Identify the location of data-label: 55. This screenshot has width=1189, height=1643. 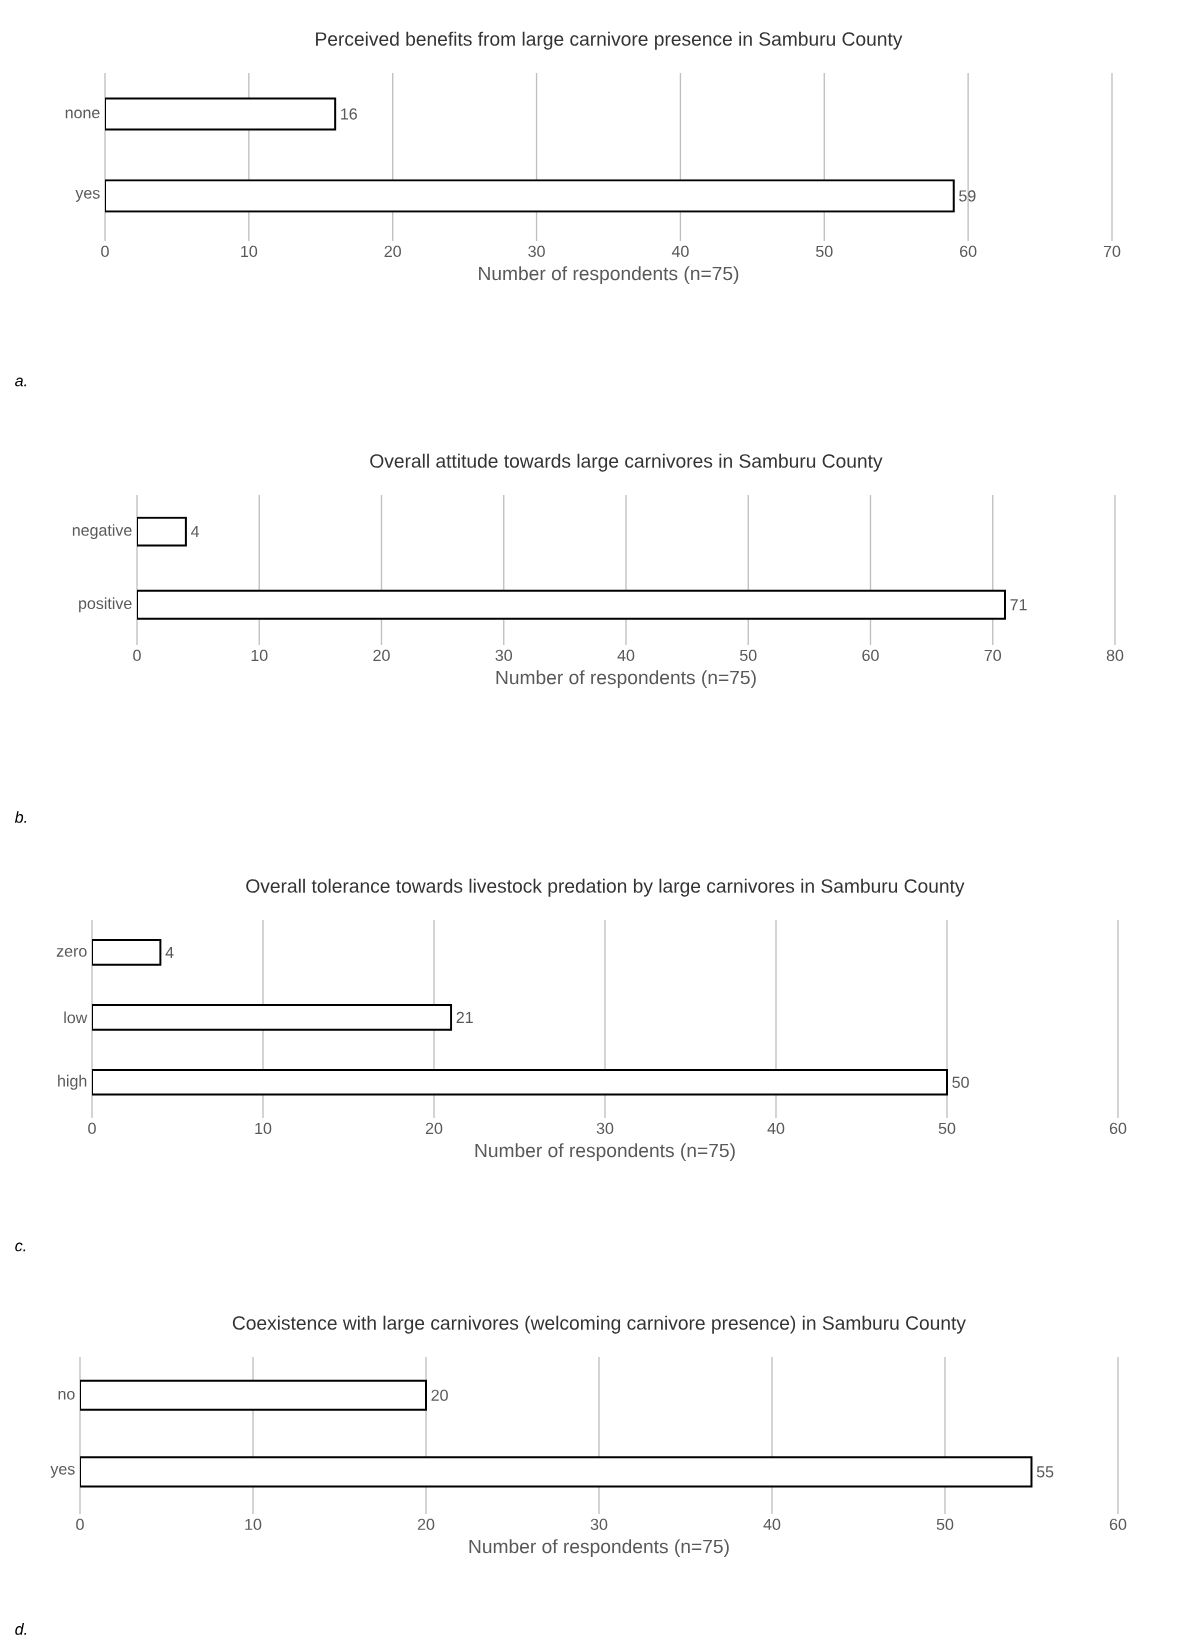
(1045, 1472).